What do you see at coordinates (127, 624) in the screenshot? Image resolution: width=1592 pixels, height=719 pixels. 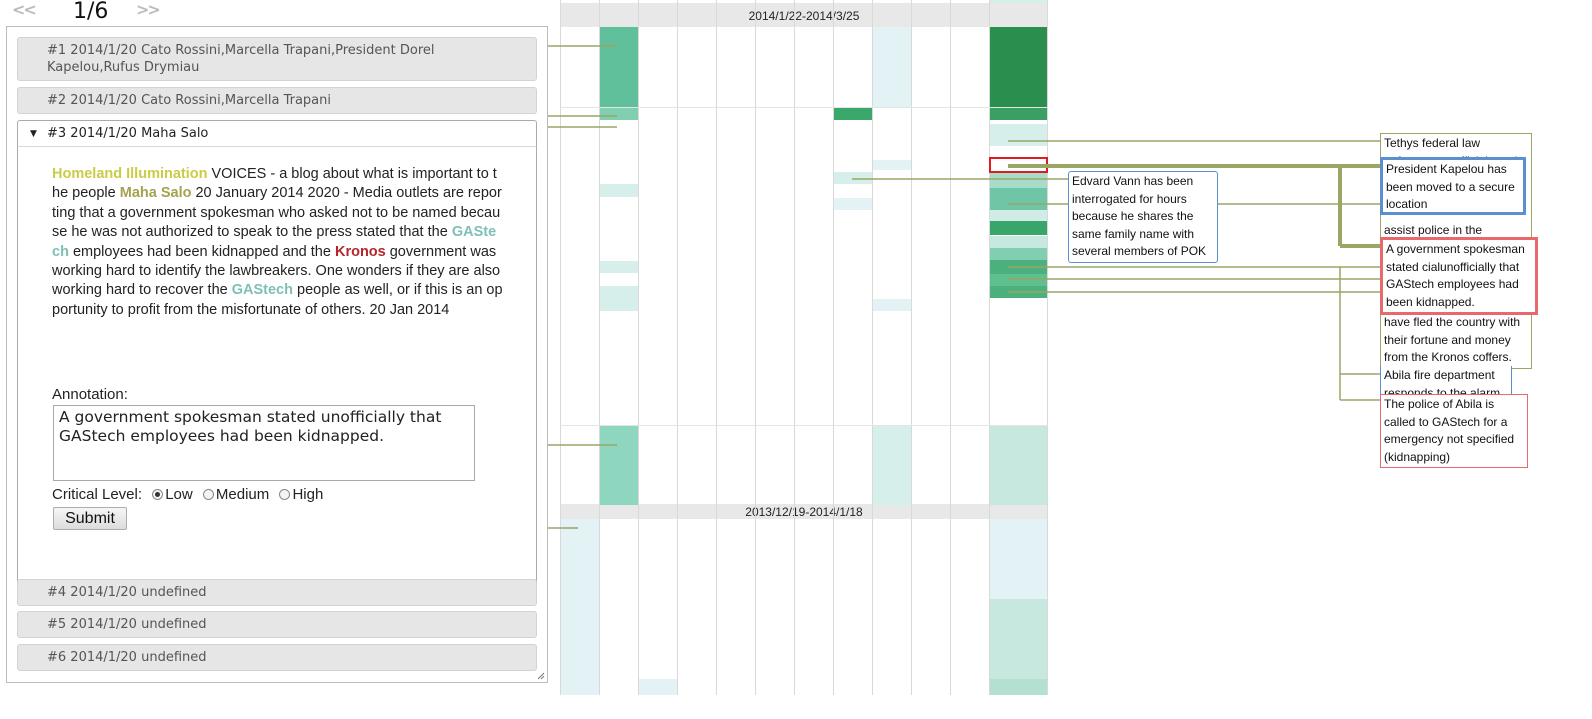 I see `accordion-header-label: #5 2014/1/20 undefined` at bounding box center [127, 624].